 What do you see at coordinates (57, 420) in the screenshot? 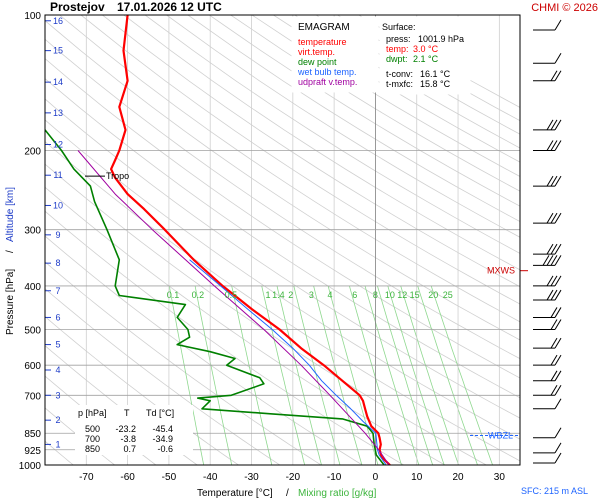
I see `altitude-label: 2` at bounding box center [57, 420].